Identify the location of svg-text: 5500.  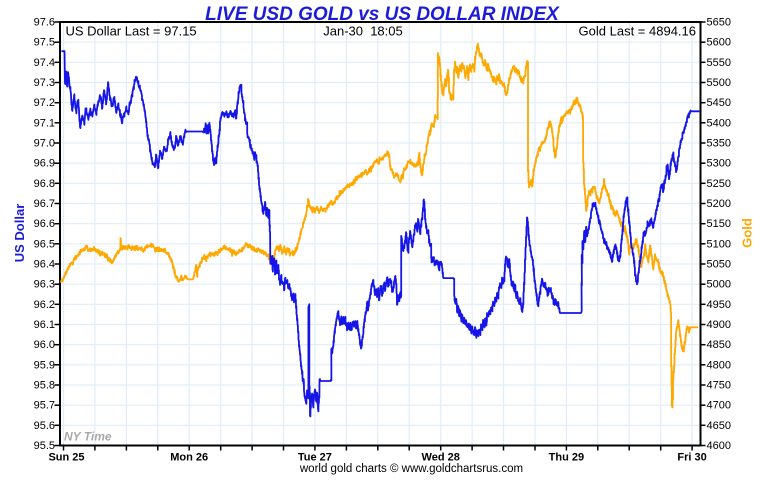
(719, 83).